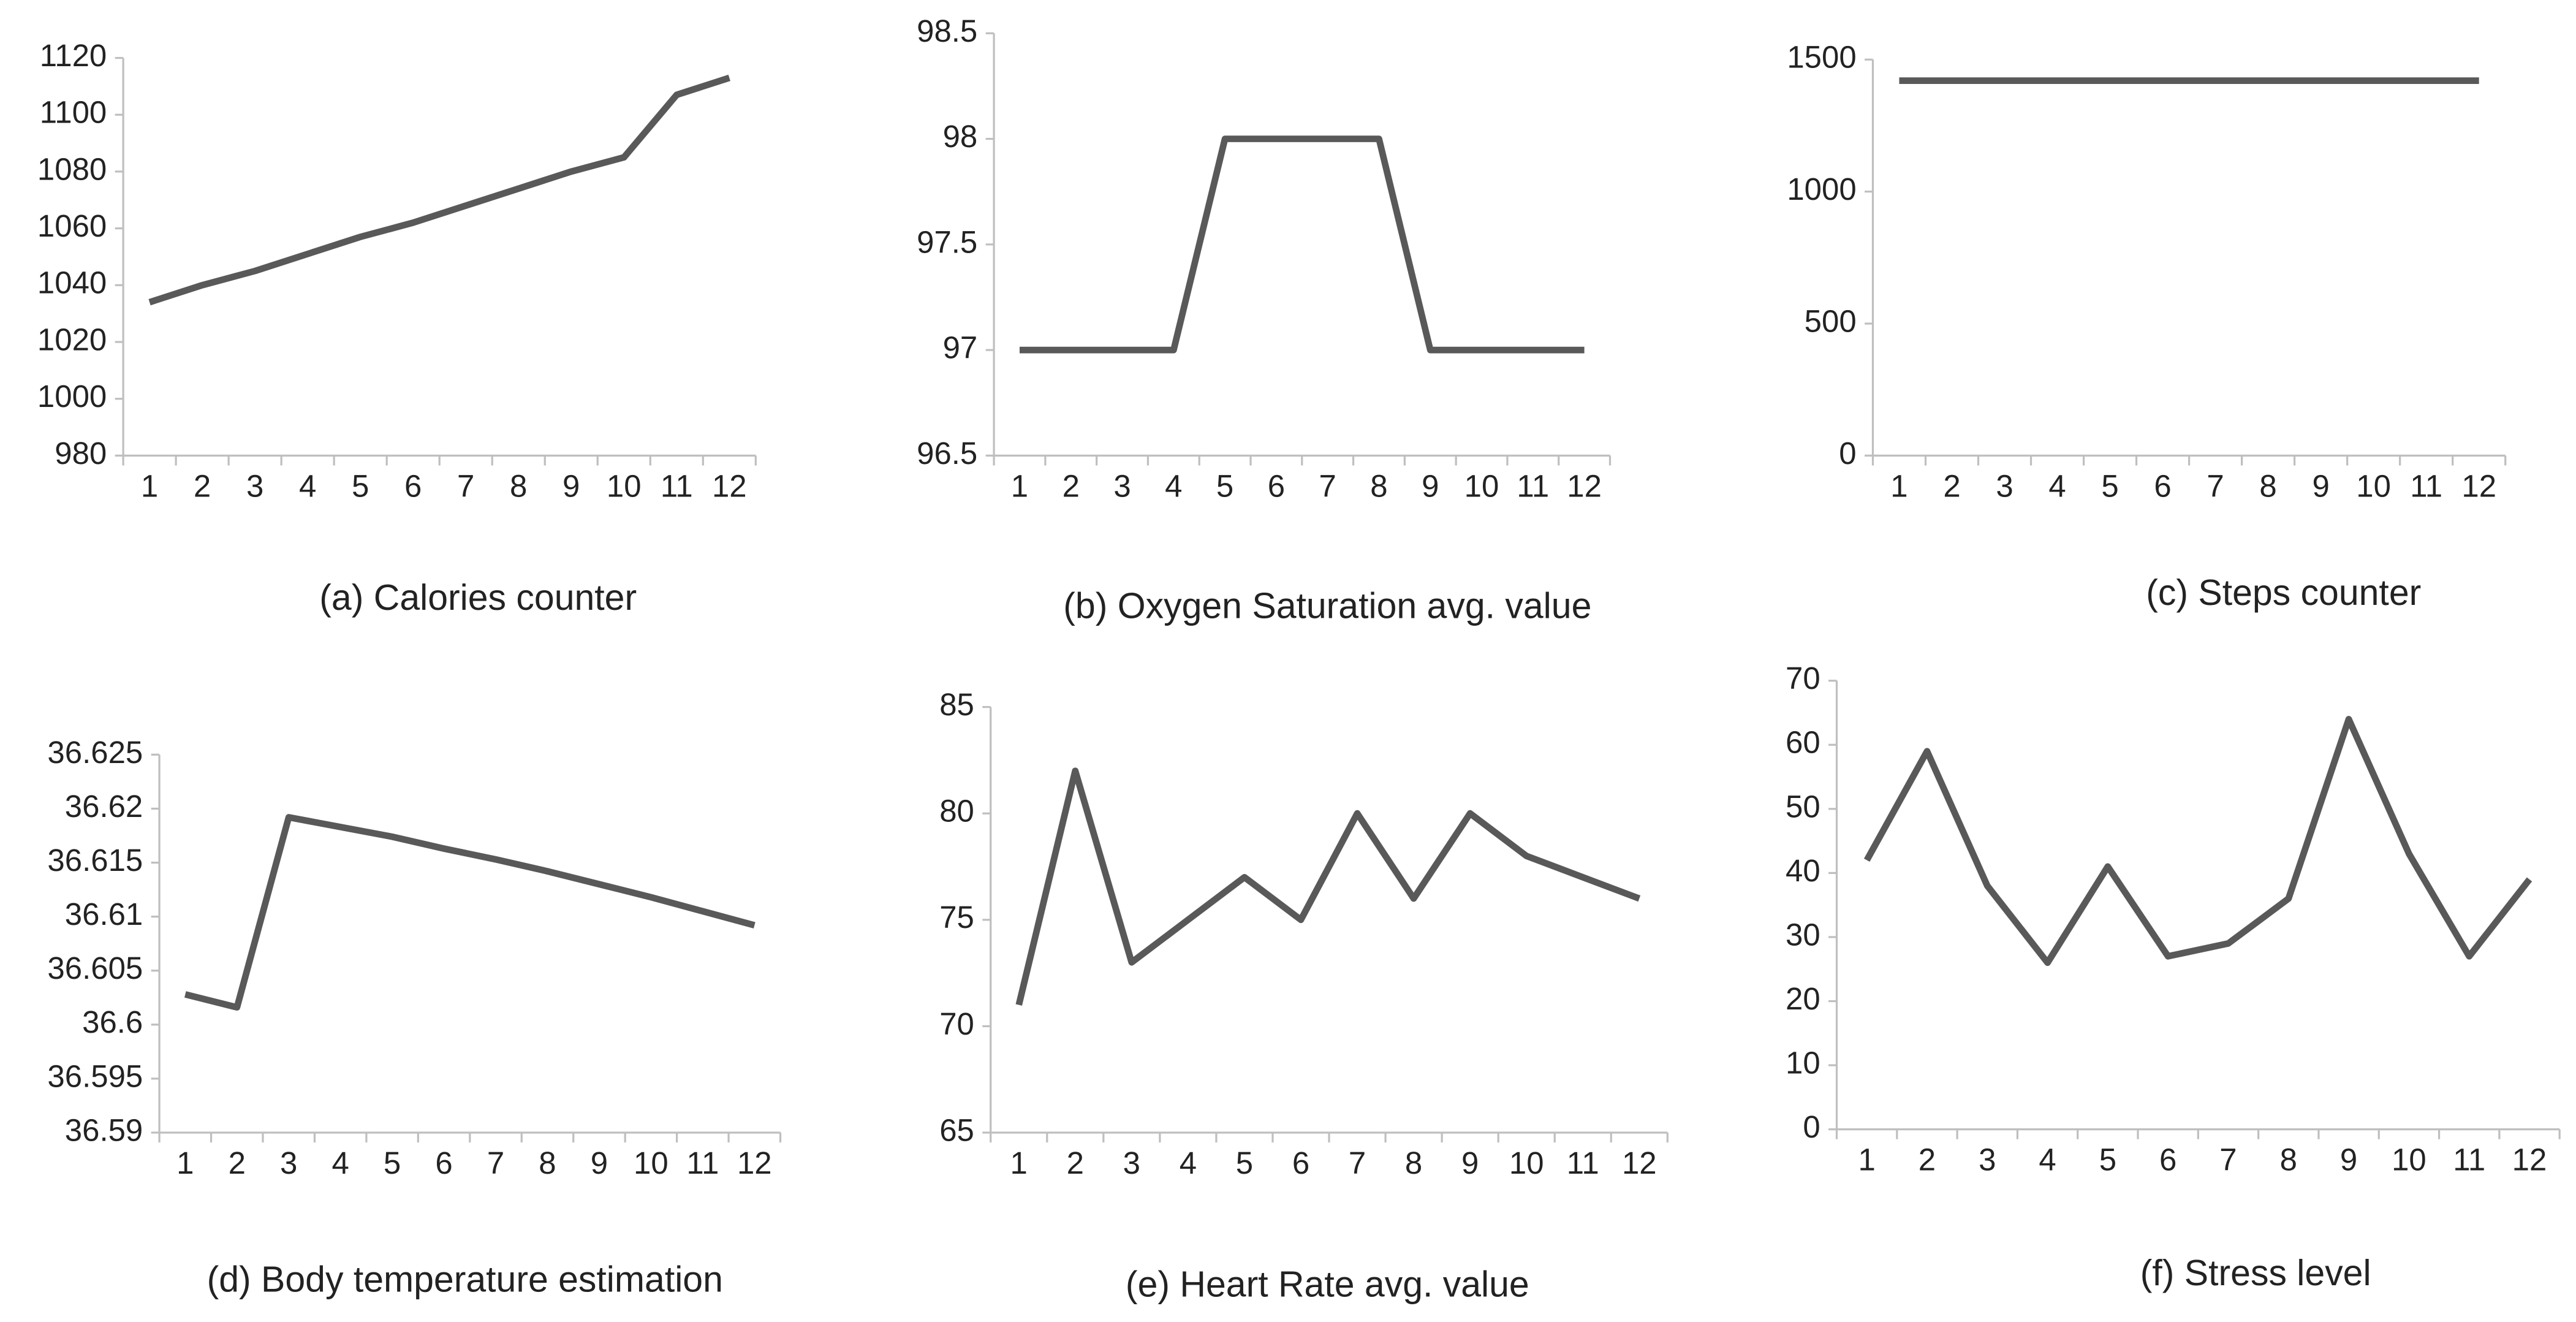 The width and height of the screenshot is (2576, 1322). What do you see at coordinates (961, 347) in the screenshot?
I see `y-tick-label: 97` at bounding box center [961, 347].